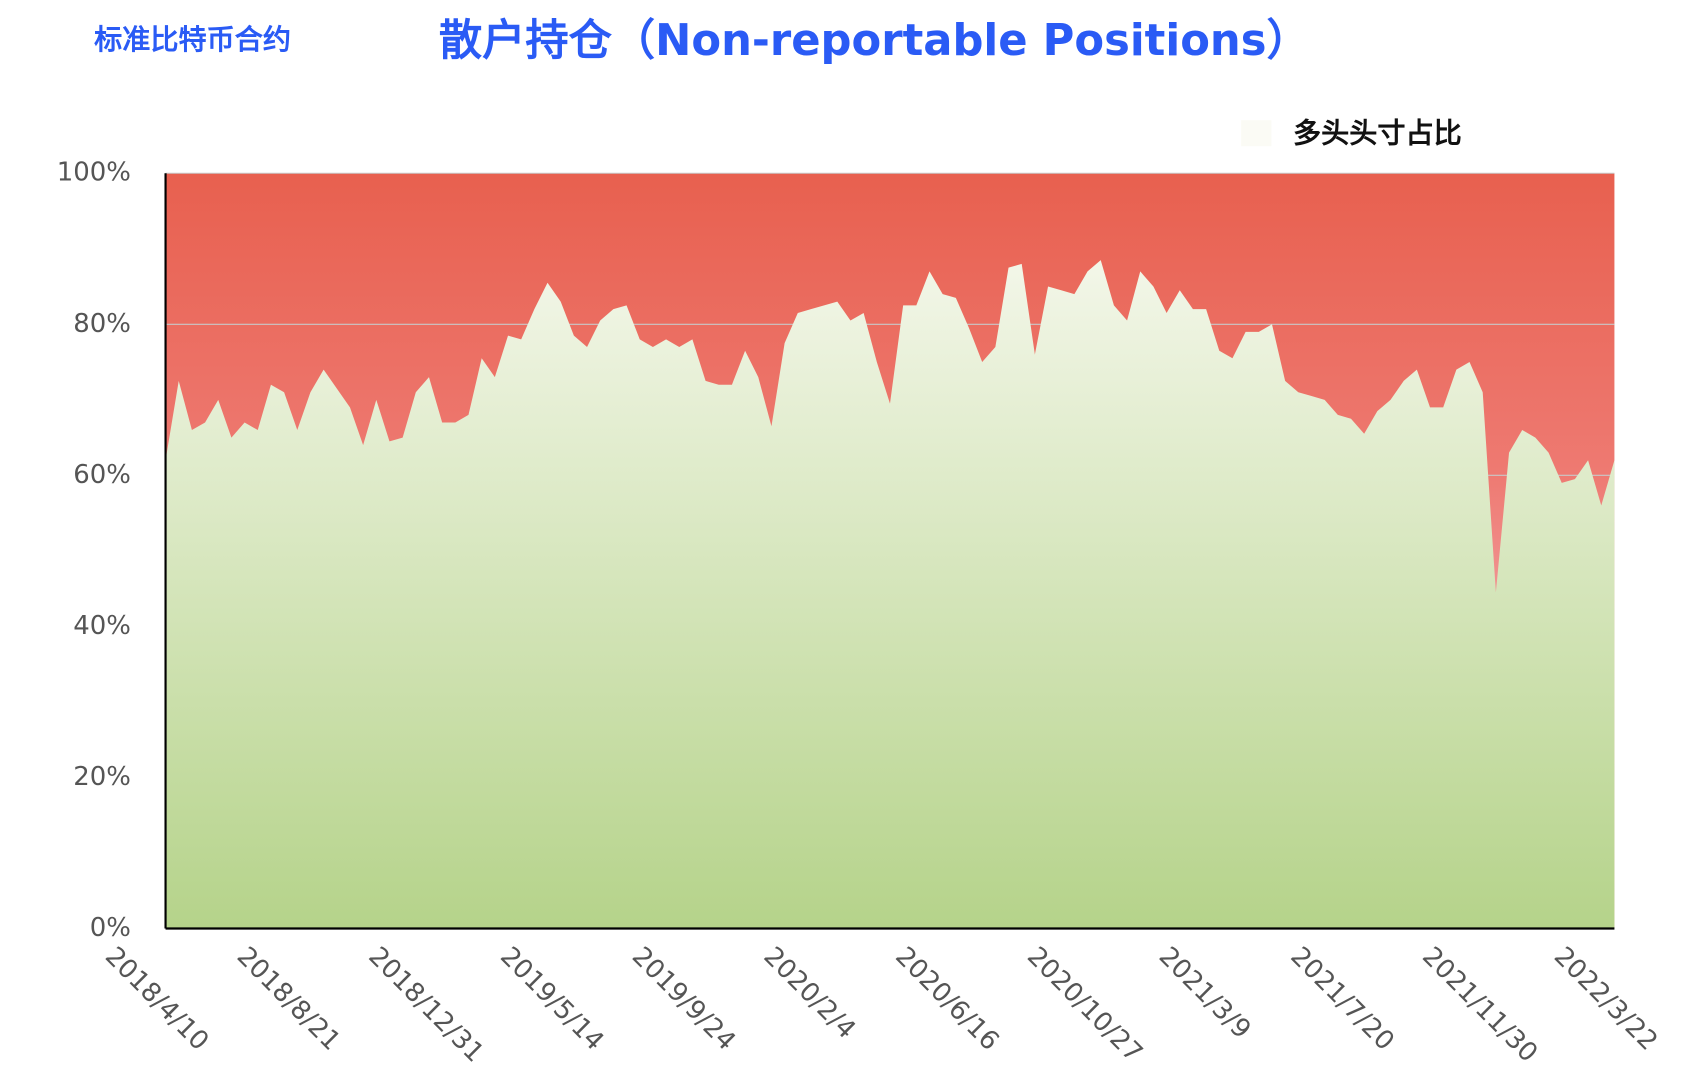 This screenshot has width=1688, height=1092. What do you see at coordinates (102, 475) in the screenshot?
I see `y-tick-label: 60%` at bounding box center [102, 475].